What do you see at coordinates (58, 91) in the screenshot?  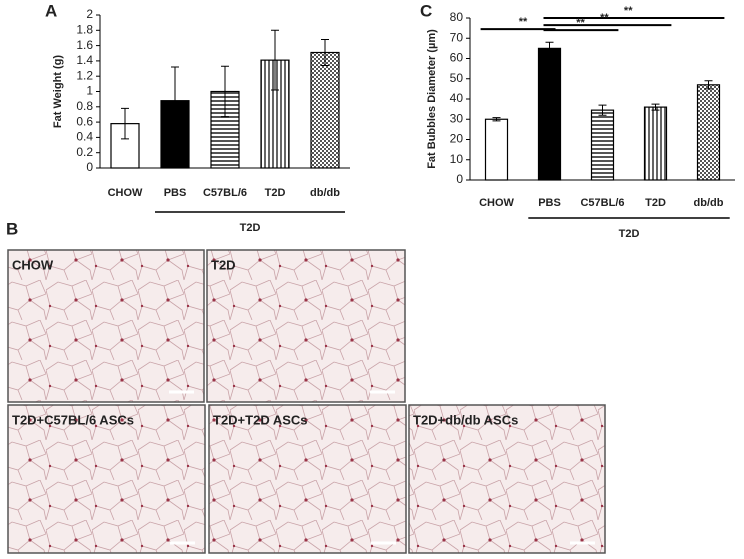 I see `y-axis-label: Fat Weight (g)` at bounding box center [58, 91].